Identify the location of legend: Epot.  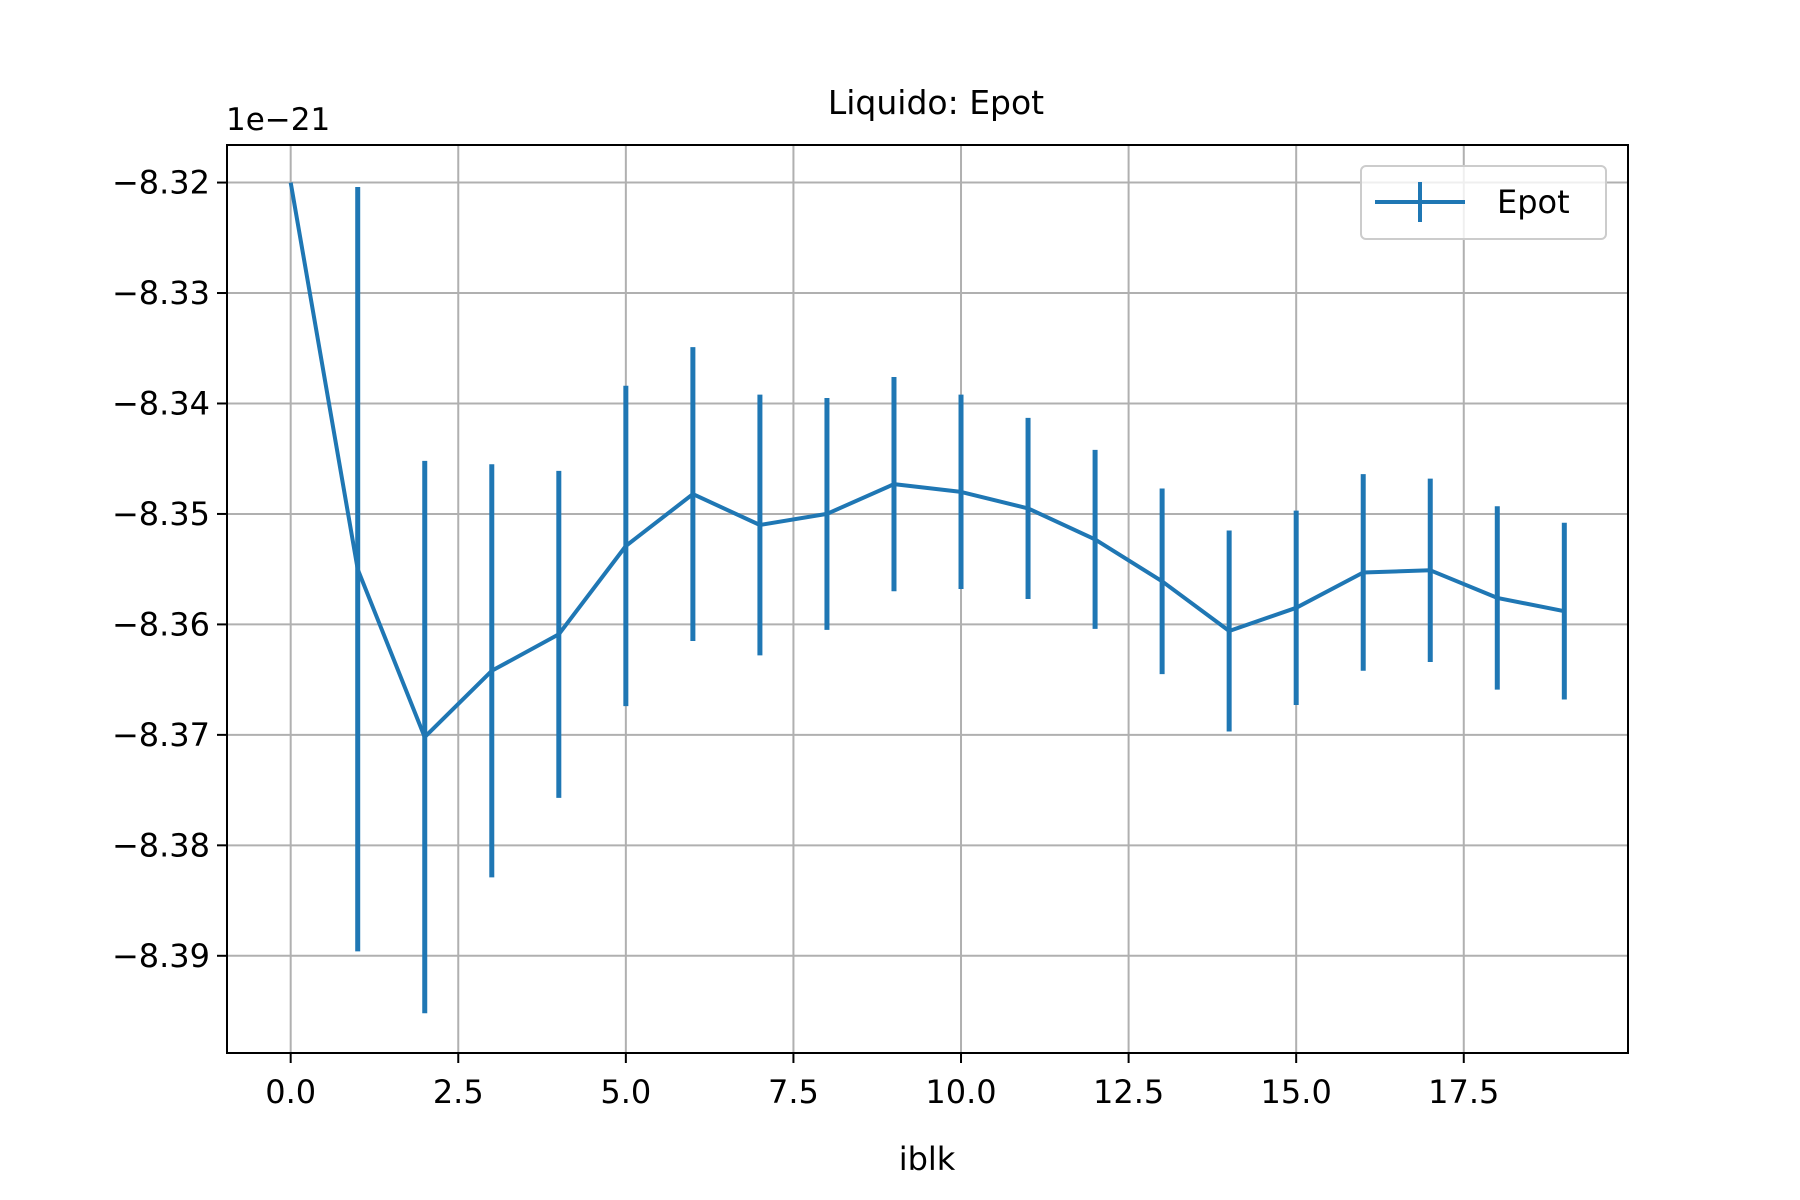
(1483, 202).